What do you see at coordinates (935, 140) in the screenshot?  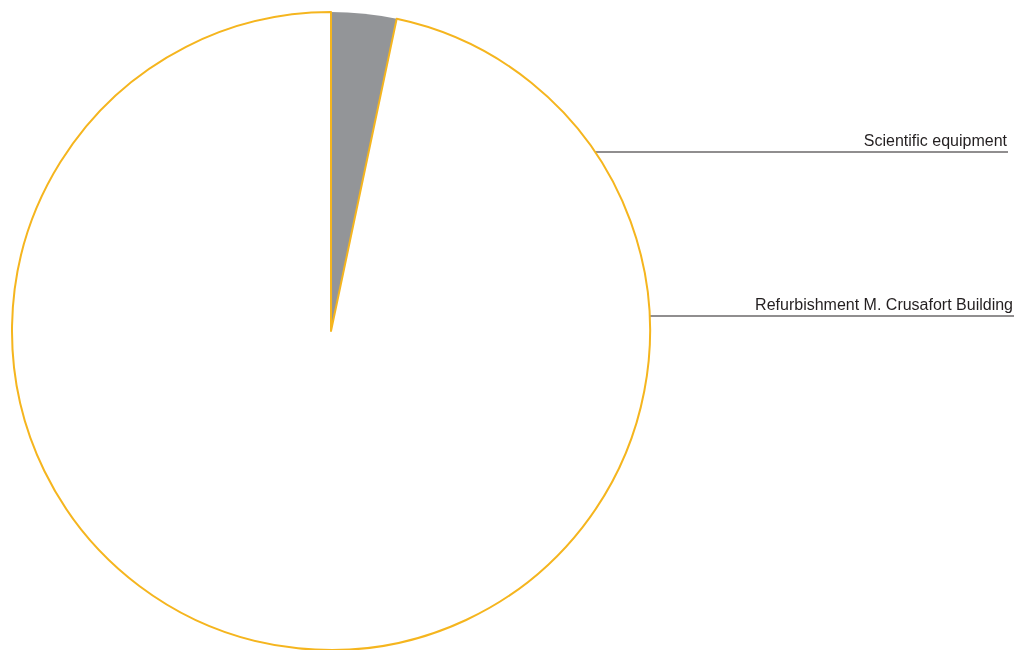 I see `slice-label: Scientific equipment` at bounding box center [935, 140].